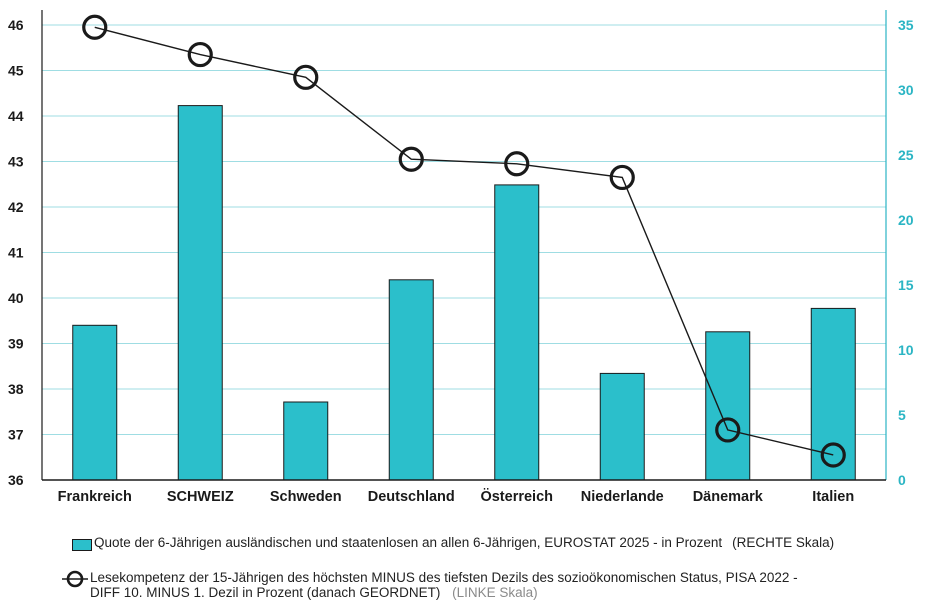 This screenshot has width=928, height=610. I want to click on line-point-Österreich, so click(517, 164).